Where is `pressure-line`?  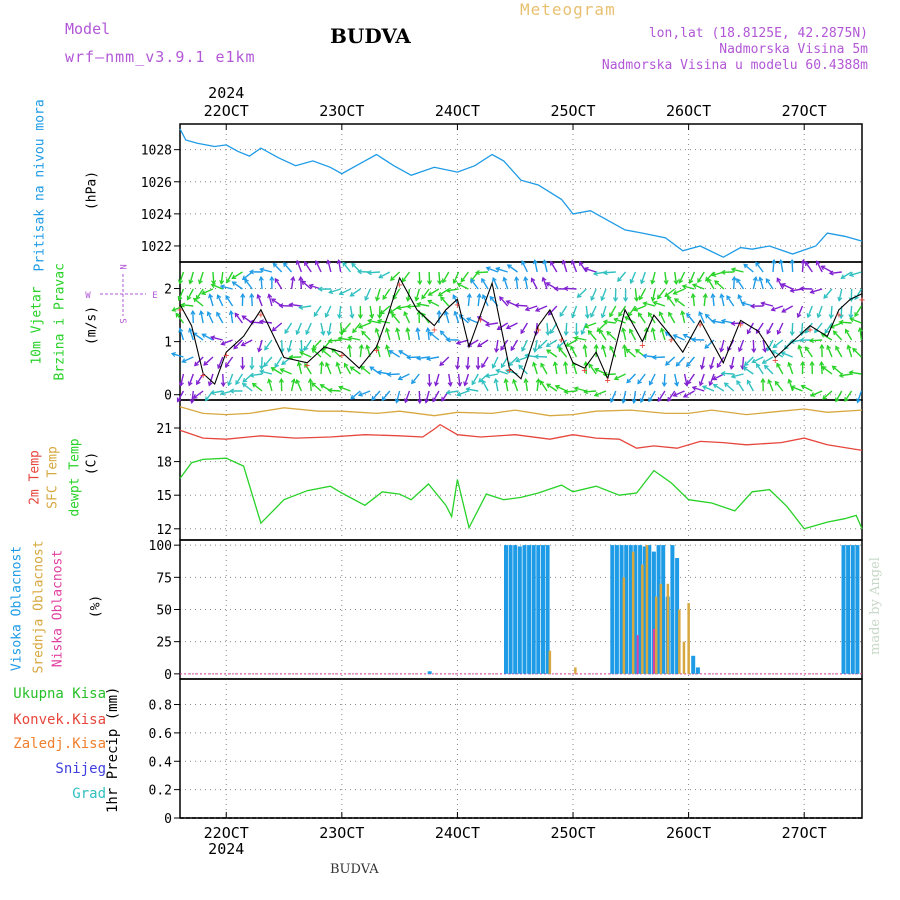
pressure-line is located at coordinates (521, 193).